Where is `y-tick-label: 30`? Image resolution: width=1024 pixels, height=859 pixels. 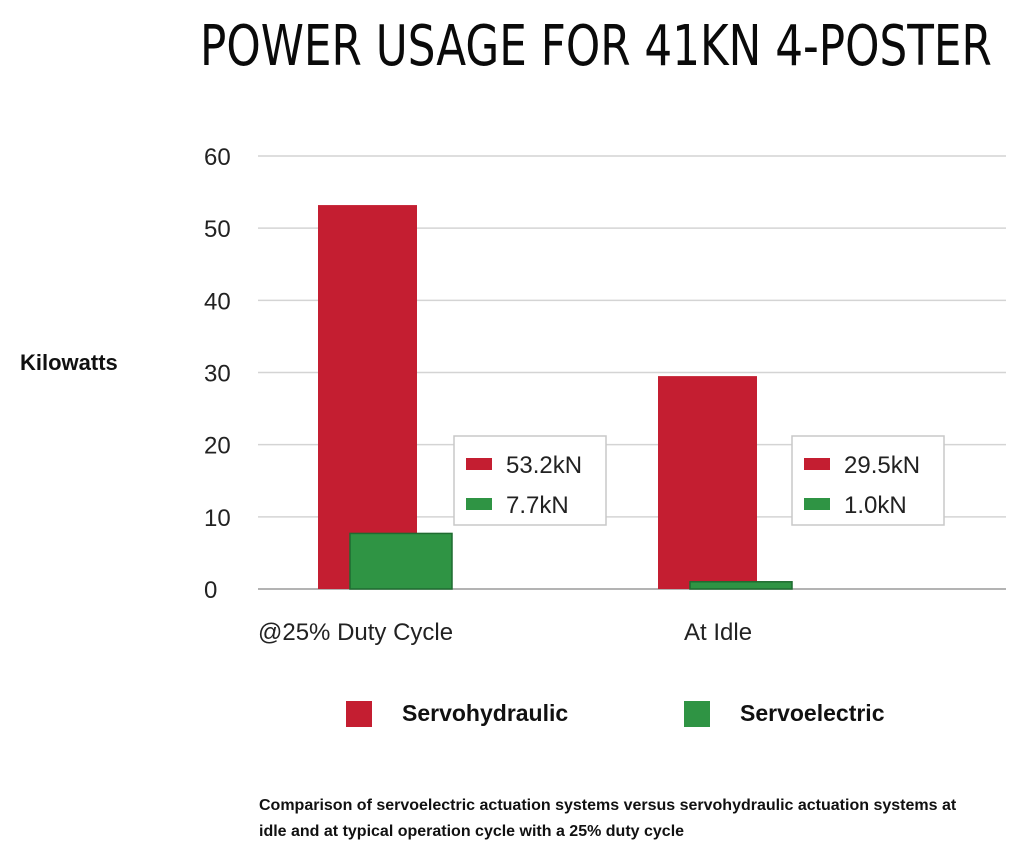 y-tick-label: 30 is located at coordinates (217, 374).